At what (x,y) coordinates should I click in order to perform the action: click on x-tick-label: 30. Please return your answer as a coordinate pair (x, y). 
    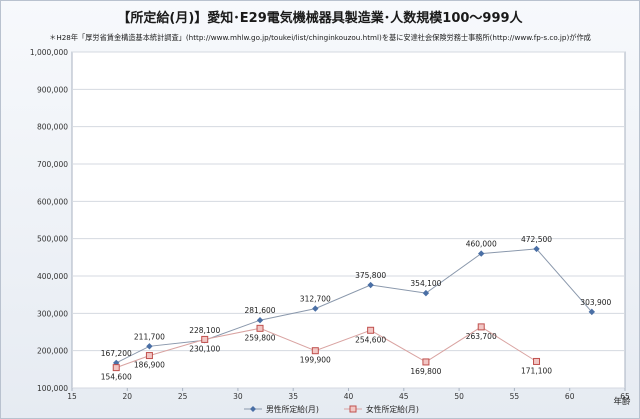
    Looking at the image, I should click on (238, 396).